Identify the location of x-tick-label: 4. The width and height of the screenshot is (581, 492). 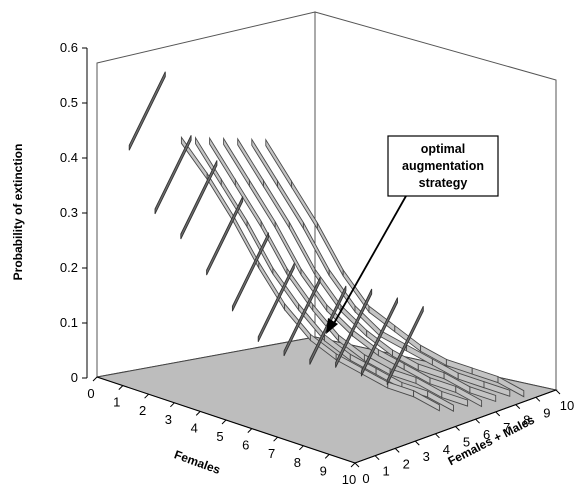
(194, 427).